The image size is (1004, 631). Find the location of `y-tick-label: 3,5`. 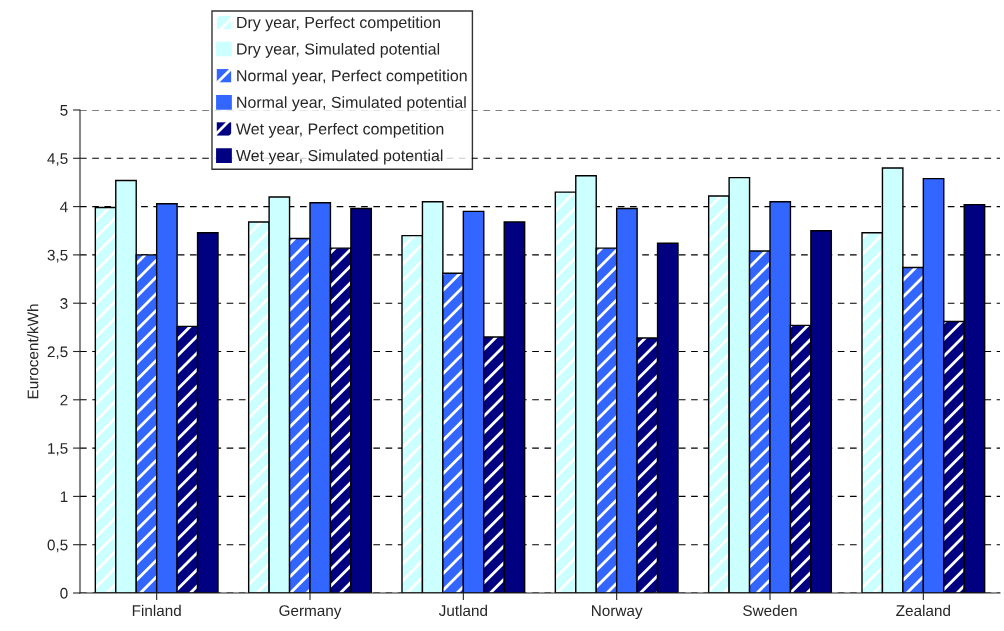

y-tick-label: 3,5 is located at coordinates (57, 256).